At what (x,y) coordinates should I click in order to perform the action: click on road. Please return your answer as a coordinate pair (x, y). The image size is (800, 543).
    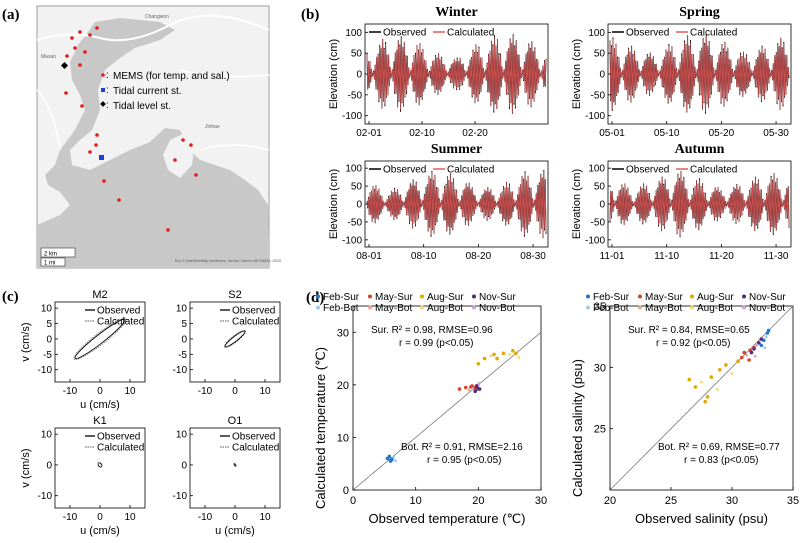
    Looking at the image, I should click on (153, 28).